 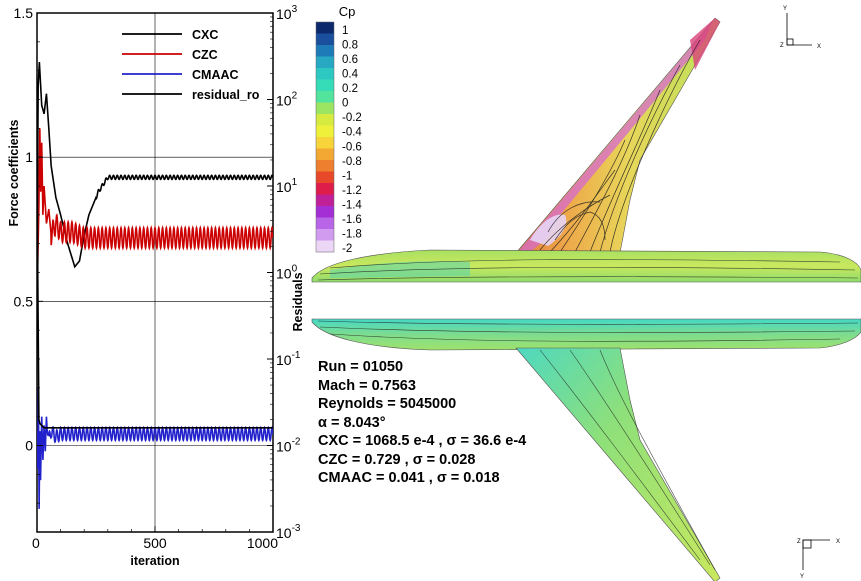 What do you see at coordinates (29, 157) in the screenshot?
I see `y-tick-label: 1` at bounding box center [29, 157].